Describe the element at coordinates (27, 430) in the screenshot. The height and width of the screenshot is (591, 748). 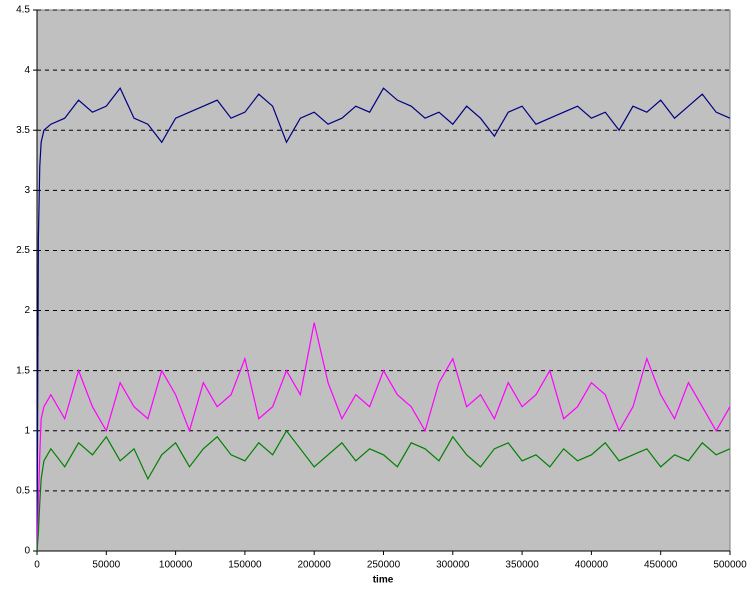
I see `y-tick-label: 1` at that location.